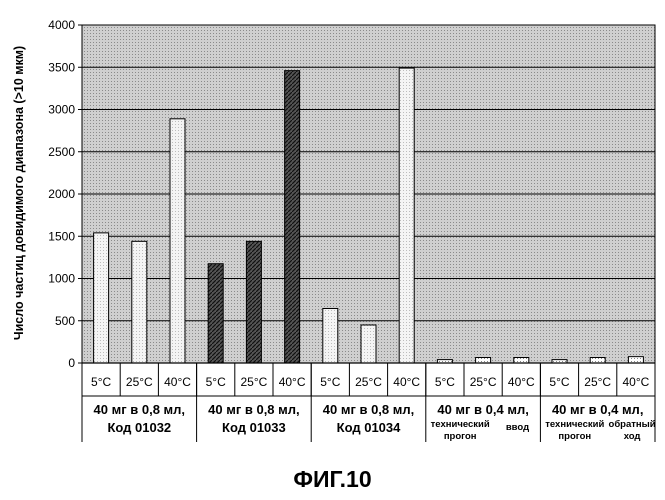 The height and width of the screenshot is (500, 665). I want to click on y-tick-label: 1000, so click(61, 279).